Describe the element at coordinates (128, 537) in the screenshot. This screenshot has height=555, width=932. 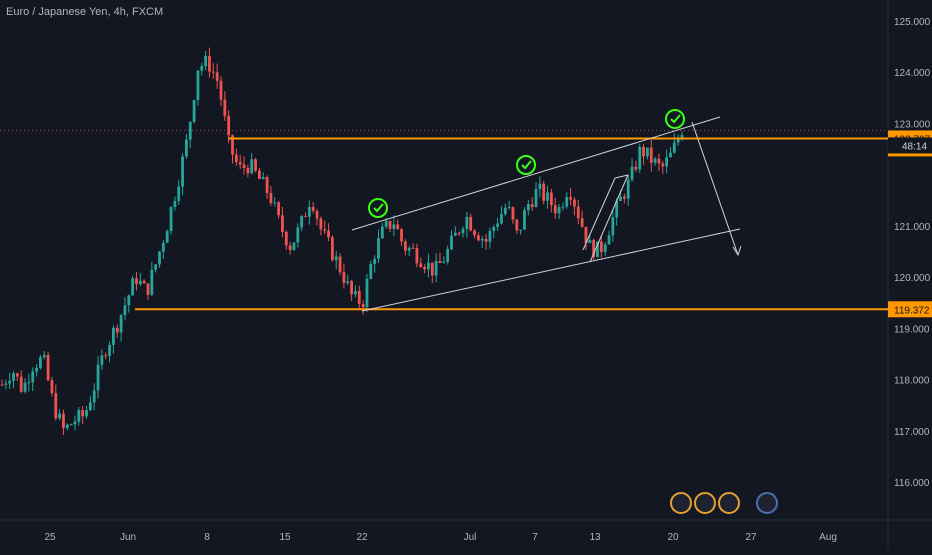
I see `x-tick-label: Jun` at that location.